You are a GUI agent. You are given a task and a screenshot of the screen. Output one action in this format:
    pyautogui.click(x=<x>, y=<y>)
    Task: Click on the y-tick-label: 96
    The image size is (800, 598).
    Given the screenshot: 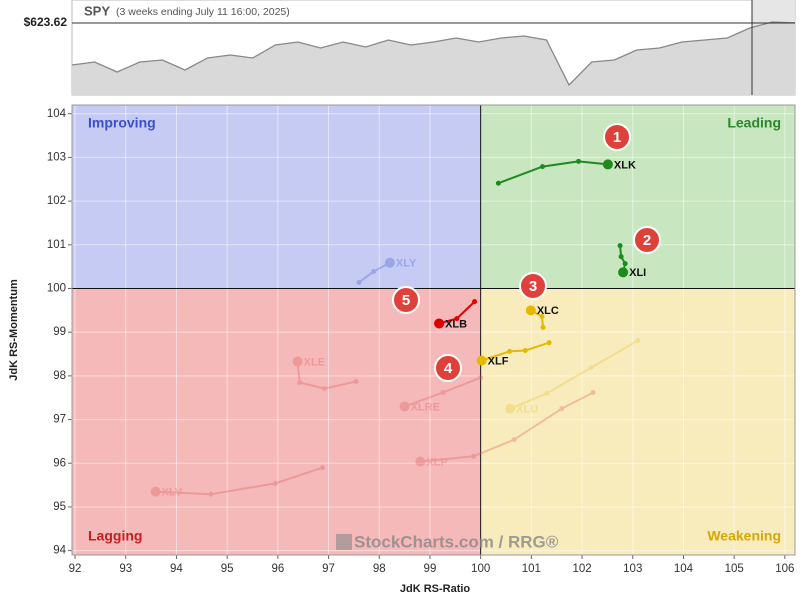 What is the action you would take?
    pyautogui.click(x=59, y=463)
    